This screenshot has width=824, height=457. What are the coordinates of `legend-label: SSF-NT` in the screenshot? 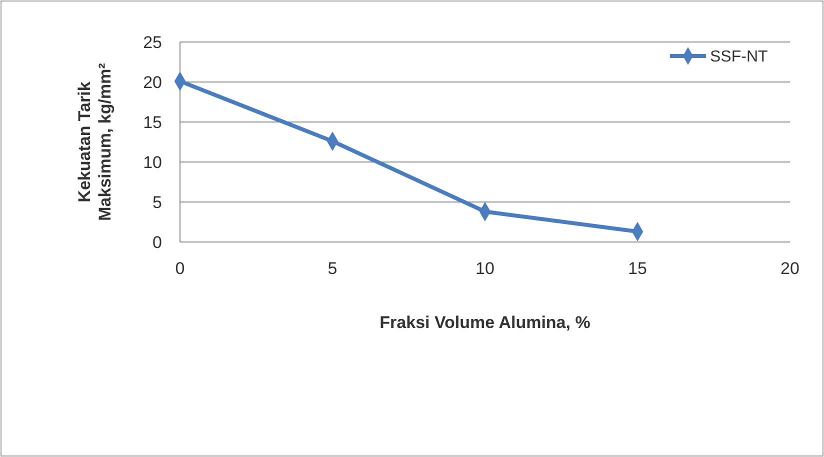 It's located at (739, 57).